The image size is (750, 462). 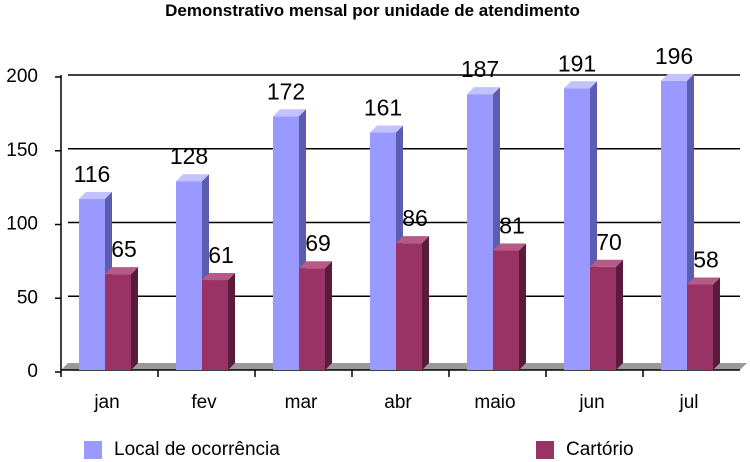 I want to click on y-tick-label: 50, so click(x=27, y=297).